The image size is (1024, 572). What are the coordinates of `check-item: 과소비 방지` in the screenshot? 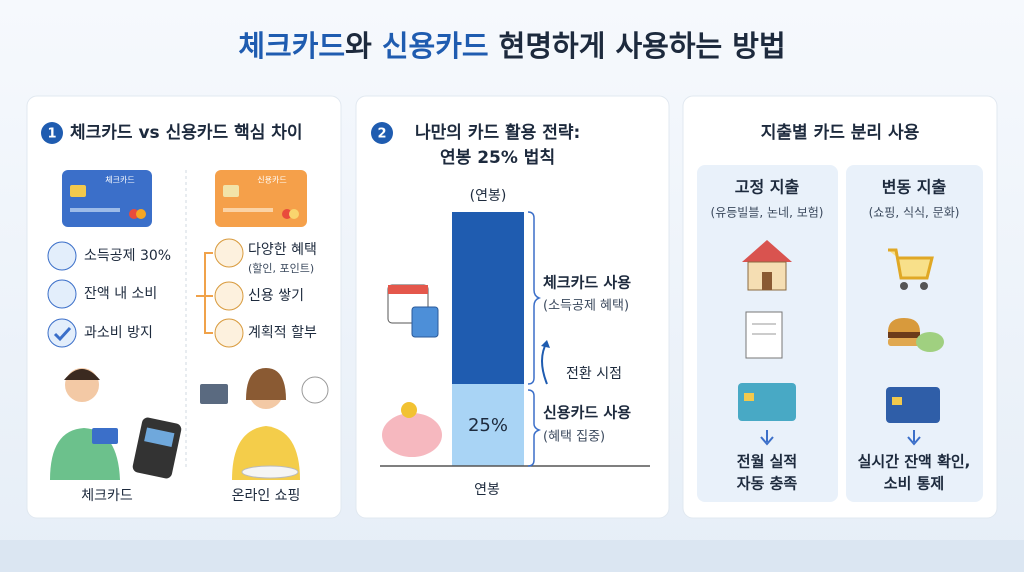 It's located at (118, 333).